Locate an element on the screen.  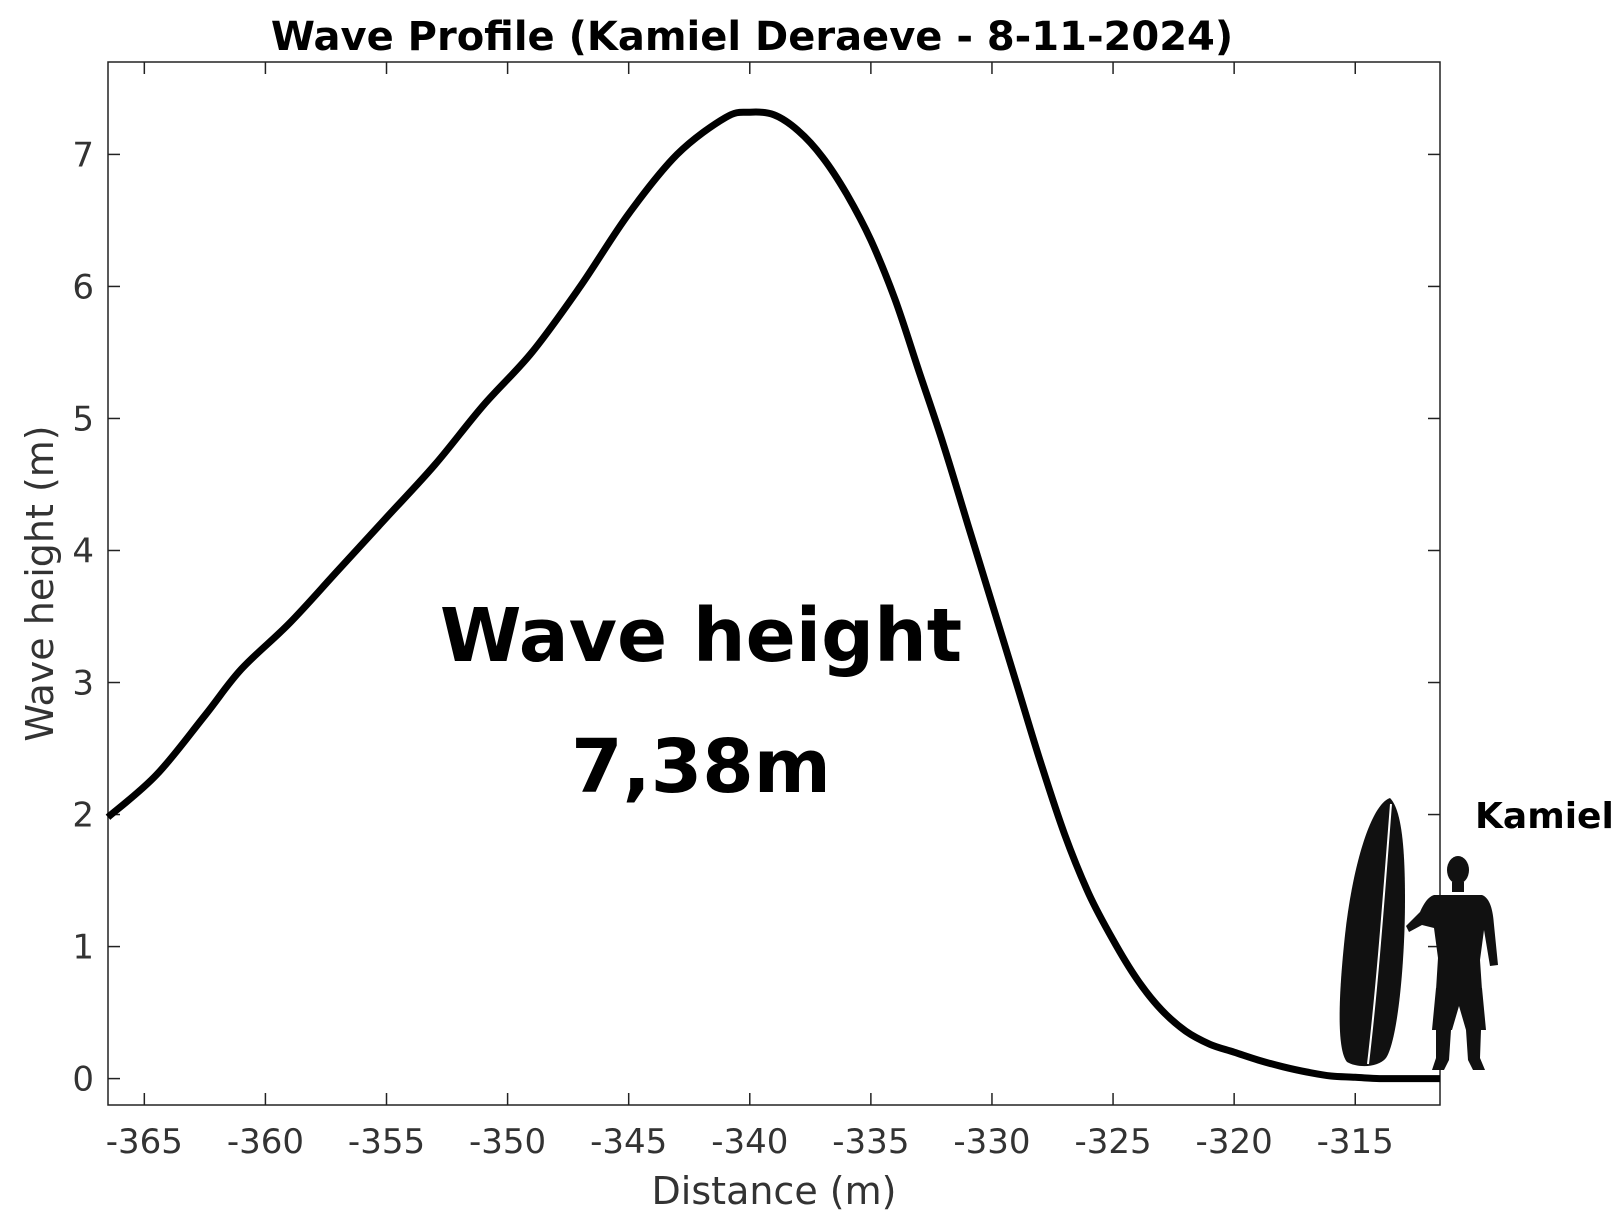
annotation-wave-height-value: 7,38m is located at coordinates (701, 767).